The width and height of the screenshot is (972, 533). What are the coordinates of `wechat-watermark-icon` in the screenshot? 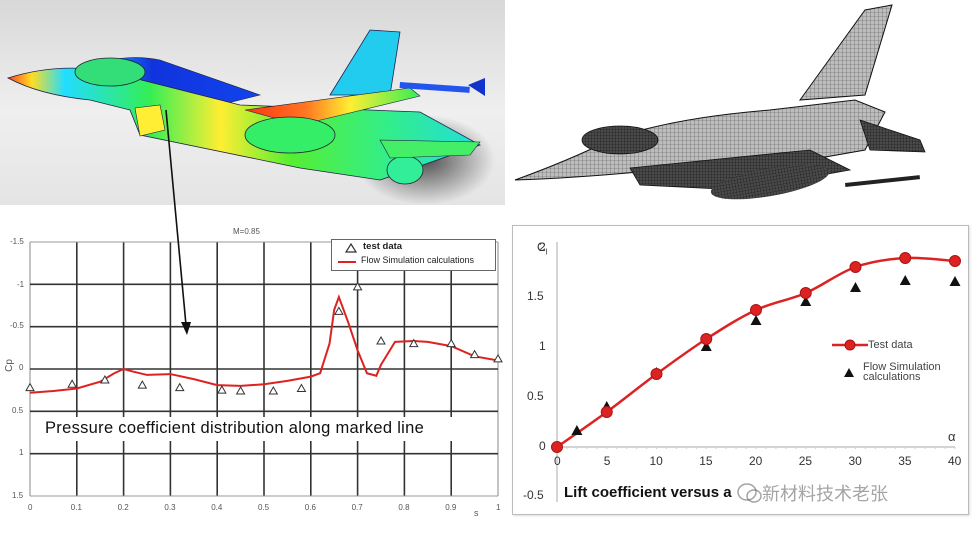 It's located at (749, 493).